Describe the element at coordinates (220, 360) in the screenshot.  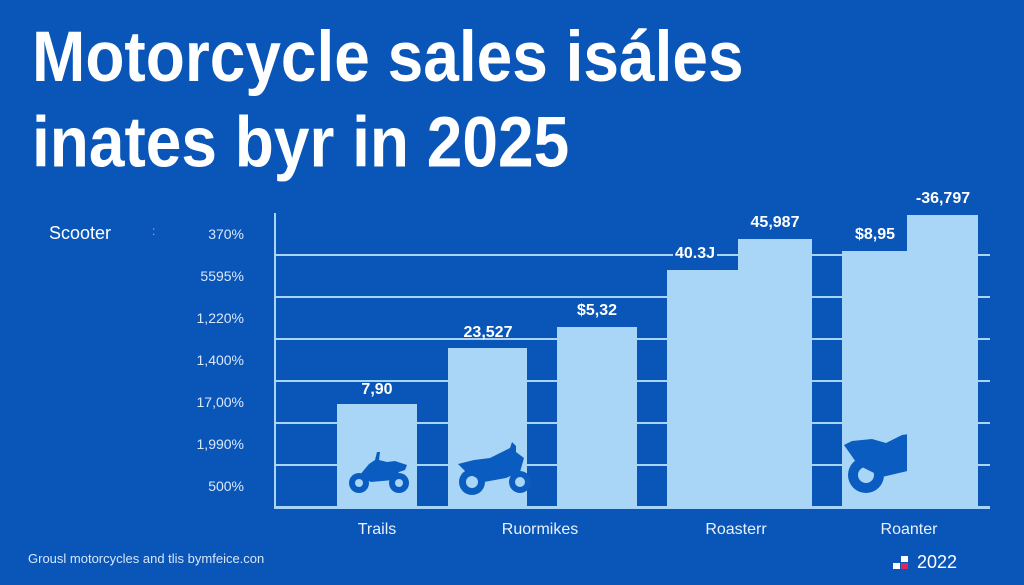
I see `y-tick-label: 1,400%` at that location.